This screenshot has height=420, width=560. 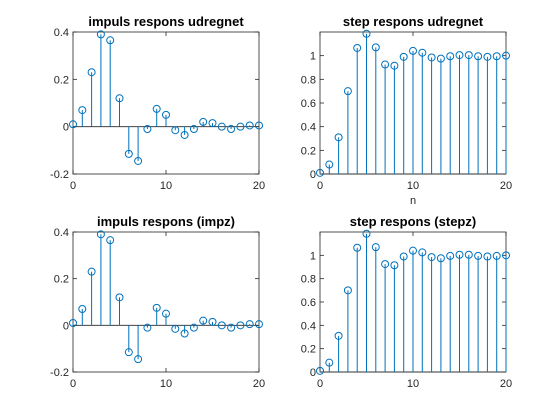 I want to click on subplot-title: step respons (stepz), so click(x=413, y=221).